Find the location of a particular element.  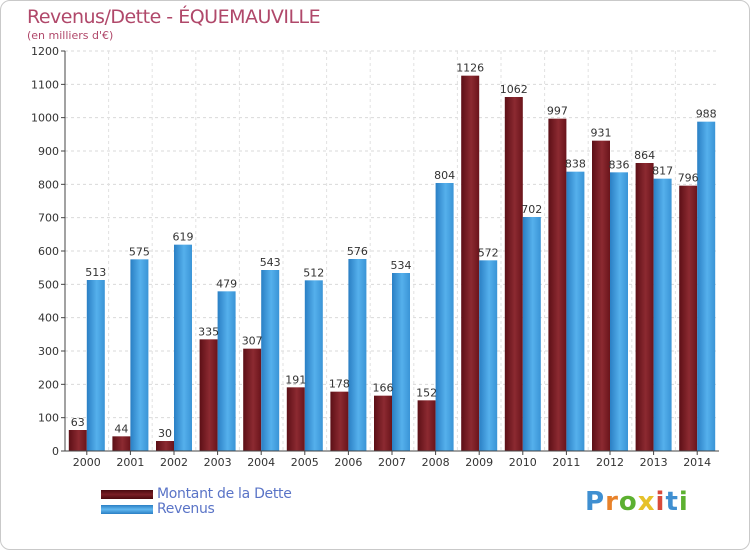

y-tick-label: 1200 is located at coordinates (45, 51).